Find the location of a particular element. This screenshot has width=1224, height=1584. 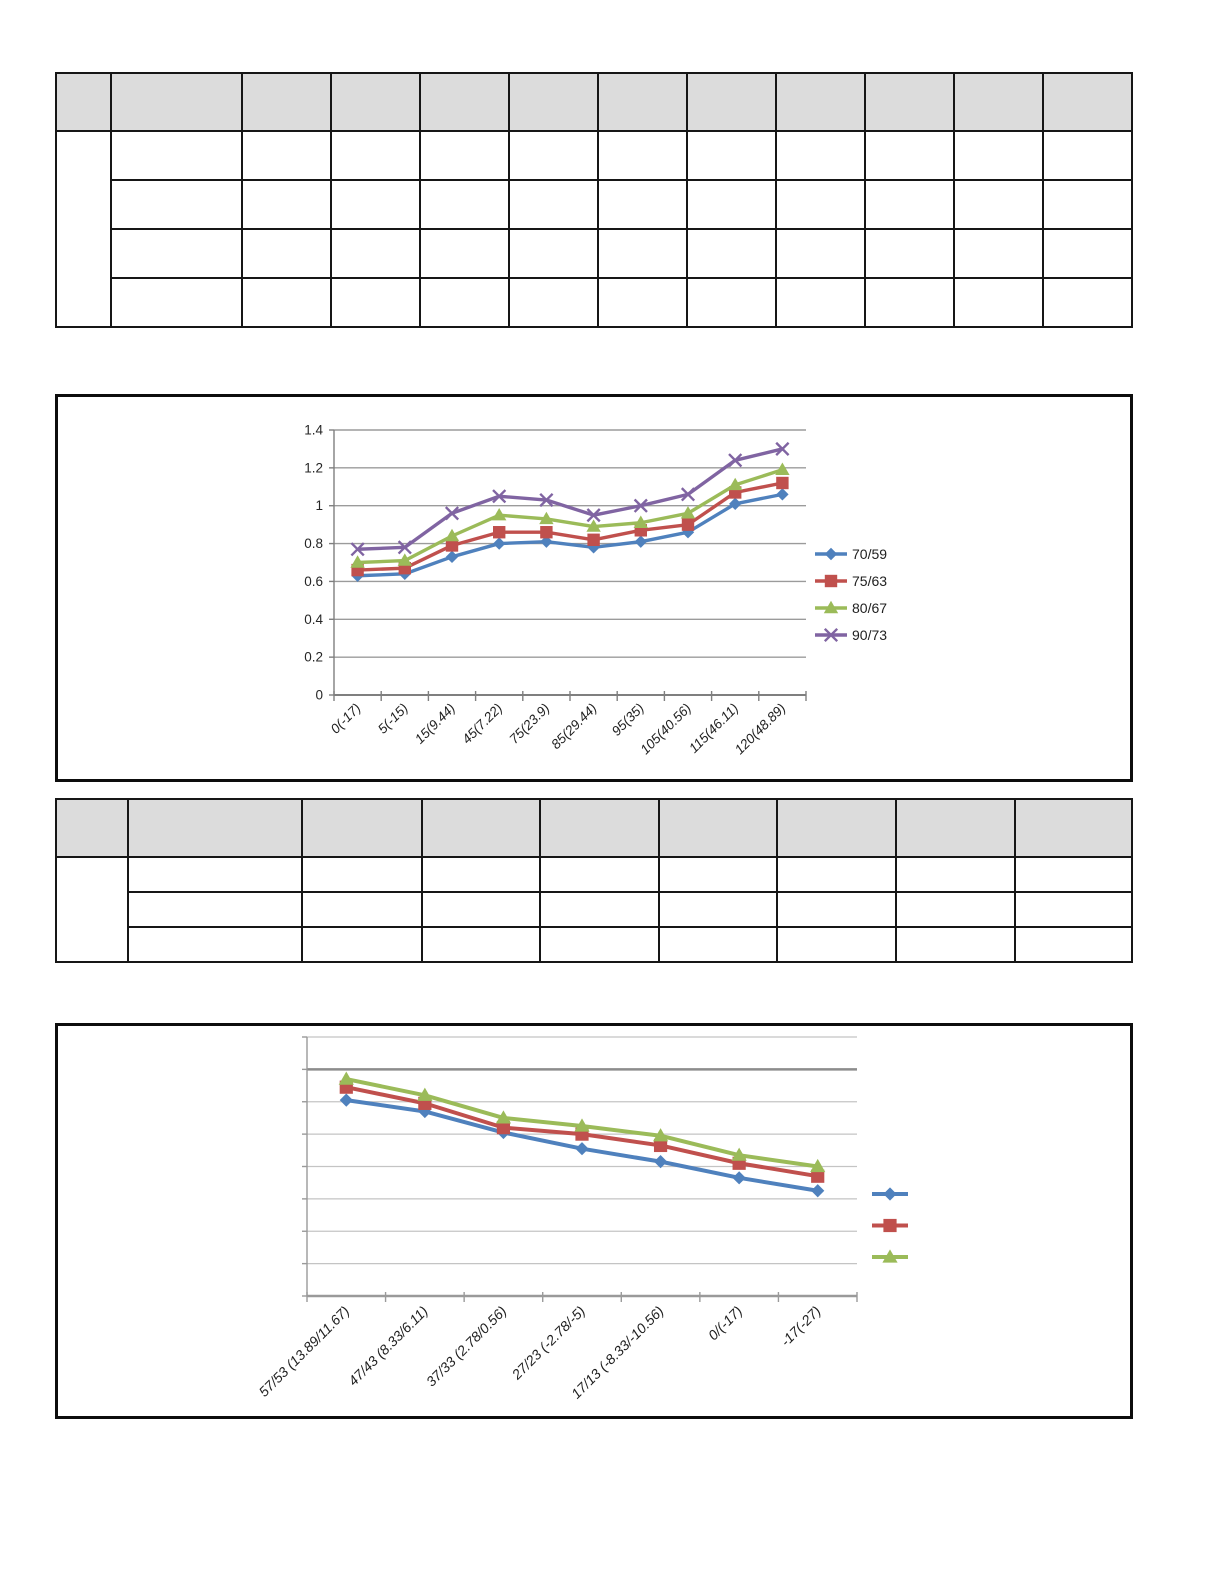

legend-label: 75/63 is located at coordinates (869, 581).